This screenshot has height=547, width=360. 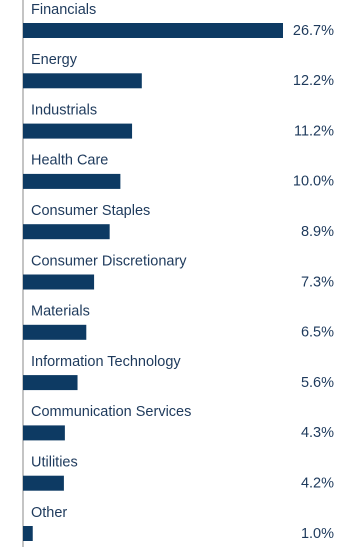 I want to click on category-label: Financials, so click(x=63, y=10).